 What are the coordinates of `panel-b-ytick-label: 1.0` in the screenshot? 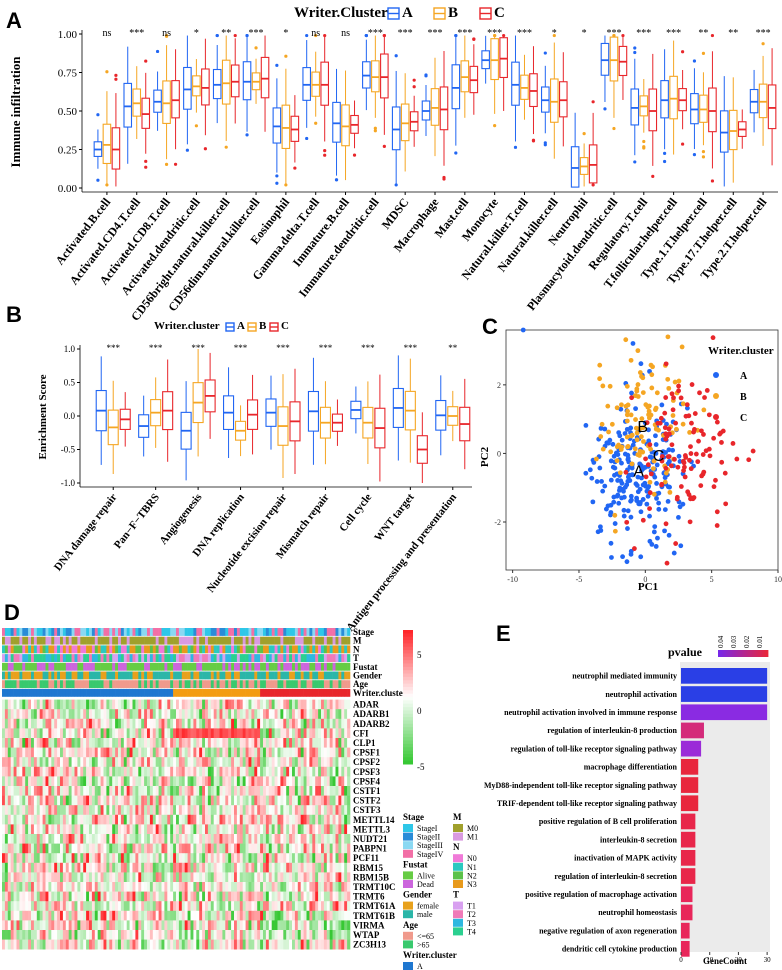 It's located at (70, 349).